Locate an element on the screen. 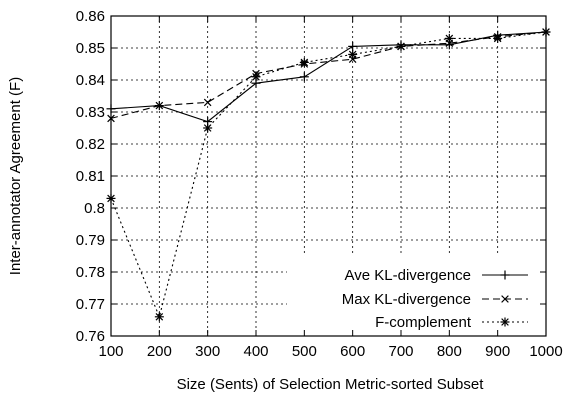 This screenshot has width=571, height=397. legend-label: Max KL-divergence is located at coordinates (406, 299).